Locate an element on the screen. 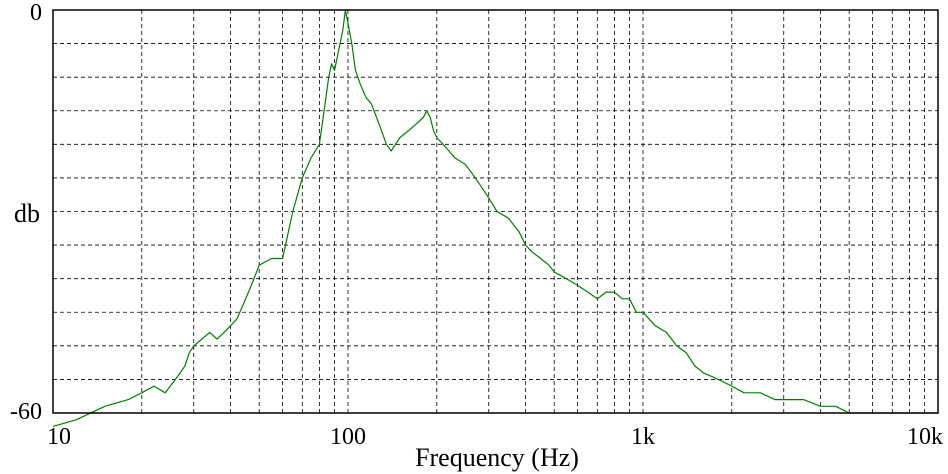  x-tick-label: 1k is located at coordinates (643, 437).